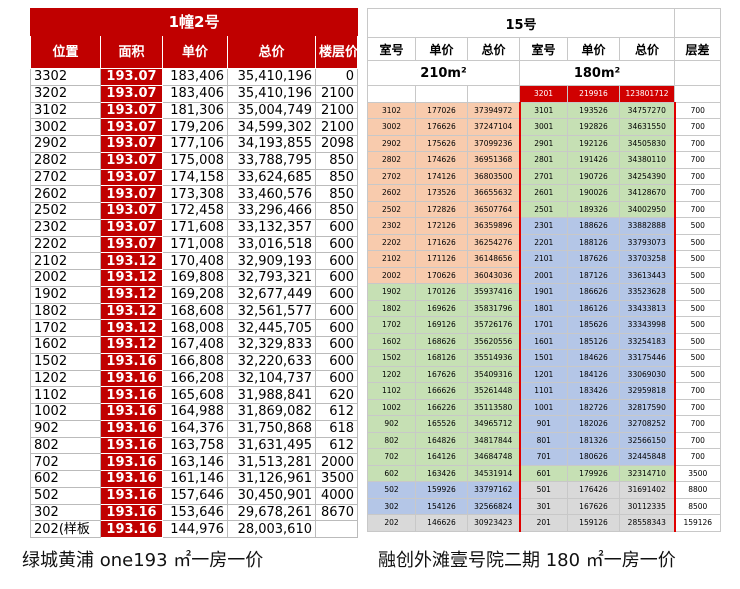 The height and width of the screenshot is (589, 740). Describe the element at coordinates (593, 358) in the screenshot. I see `table-cell: 184626` at that location.